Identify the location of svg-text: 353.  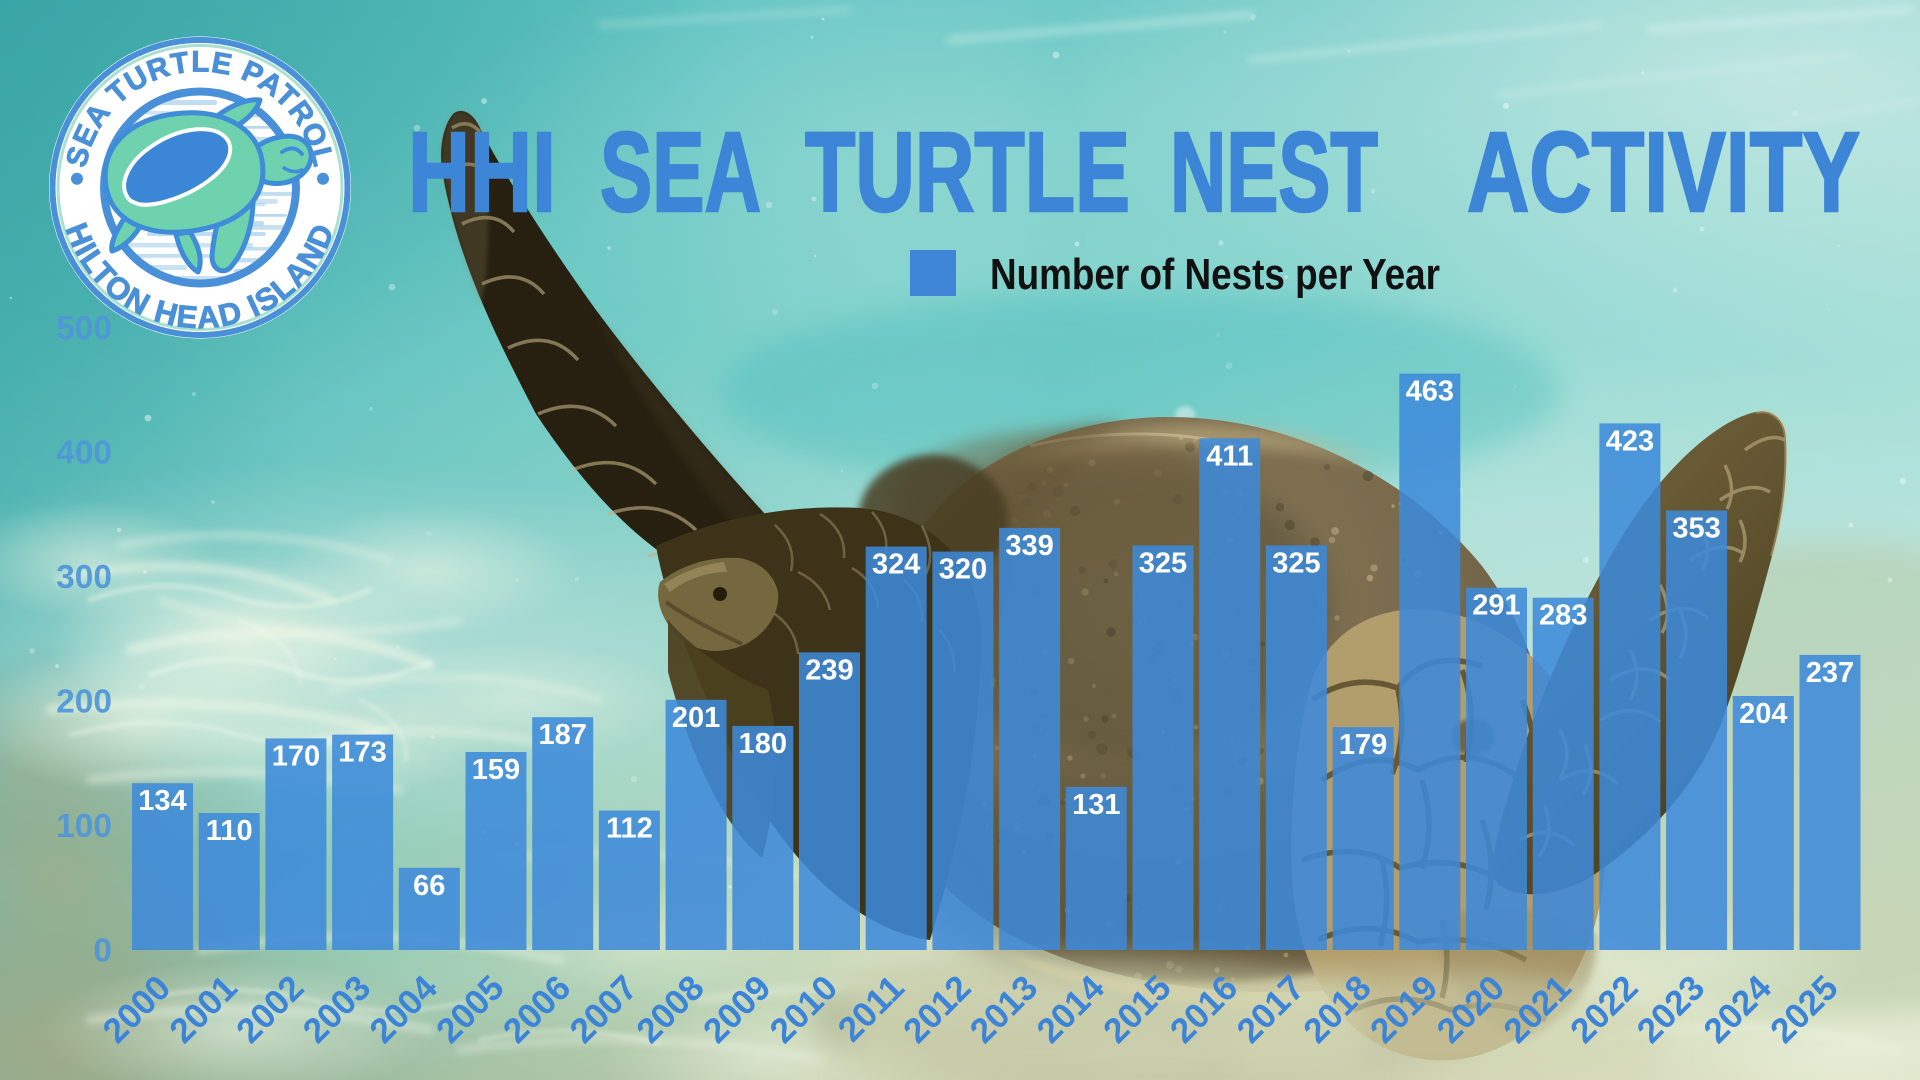
(1696, 529).